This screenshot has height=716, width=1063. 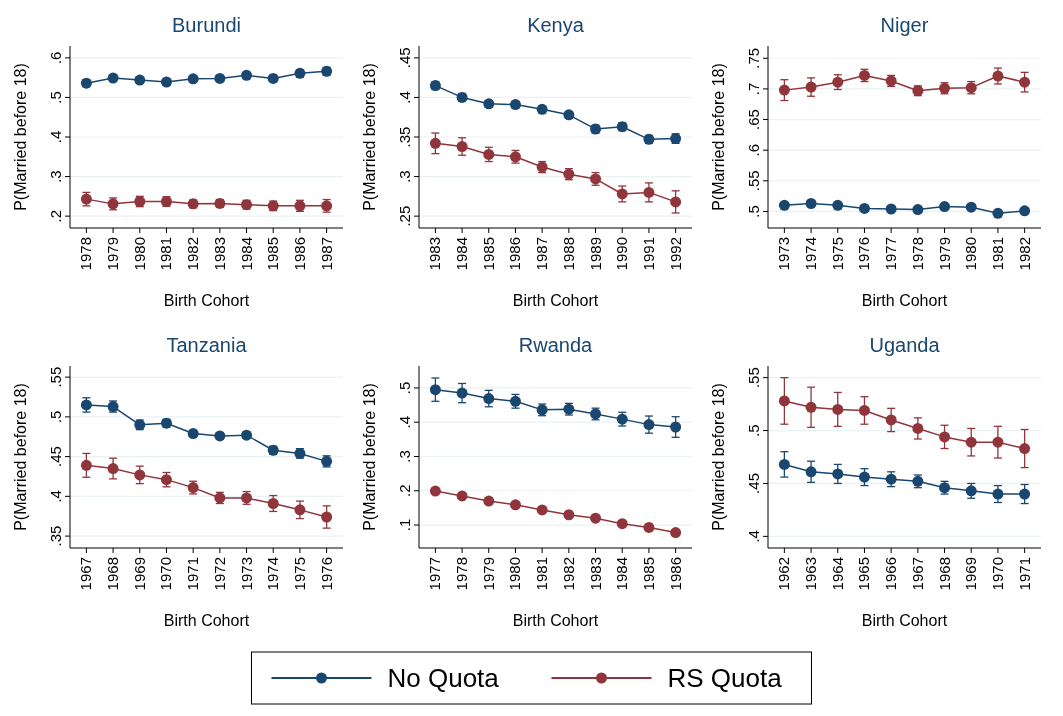 What do you see at coordinates (206, 25) in the screenshot?
I see `chart-title: Burundi` at bounding box center [206, 25].